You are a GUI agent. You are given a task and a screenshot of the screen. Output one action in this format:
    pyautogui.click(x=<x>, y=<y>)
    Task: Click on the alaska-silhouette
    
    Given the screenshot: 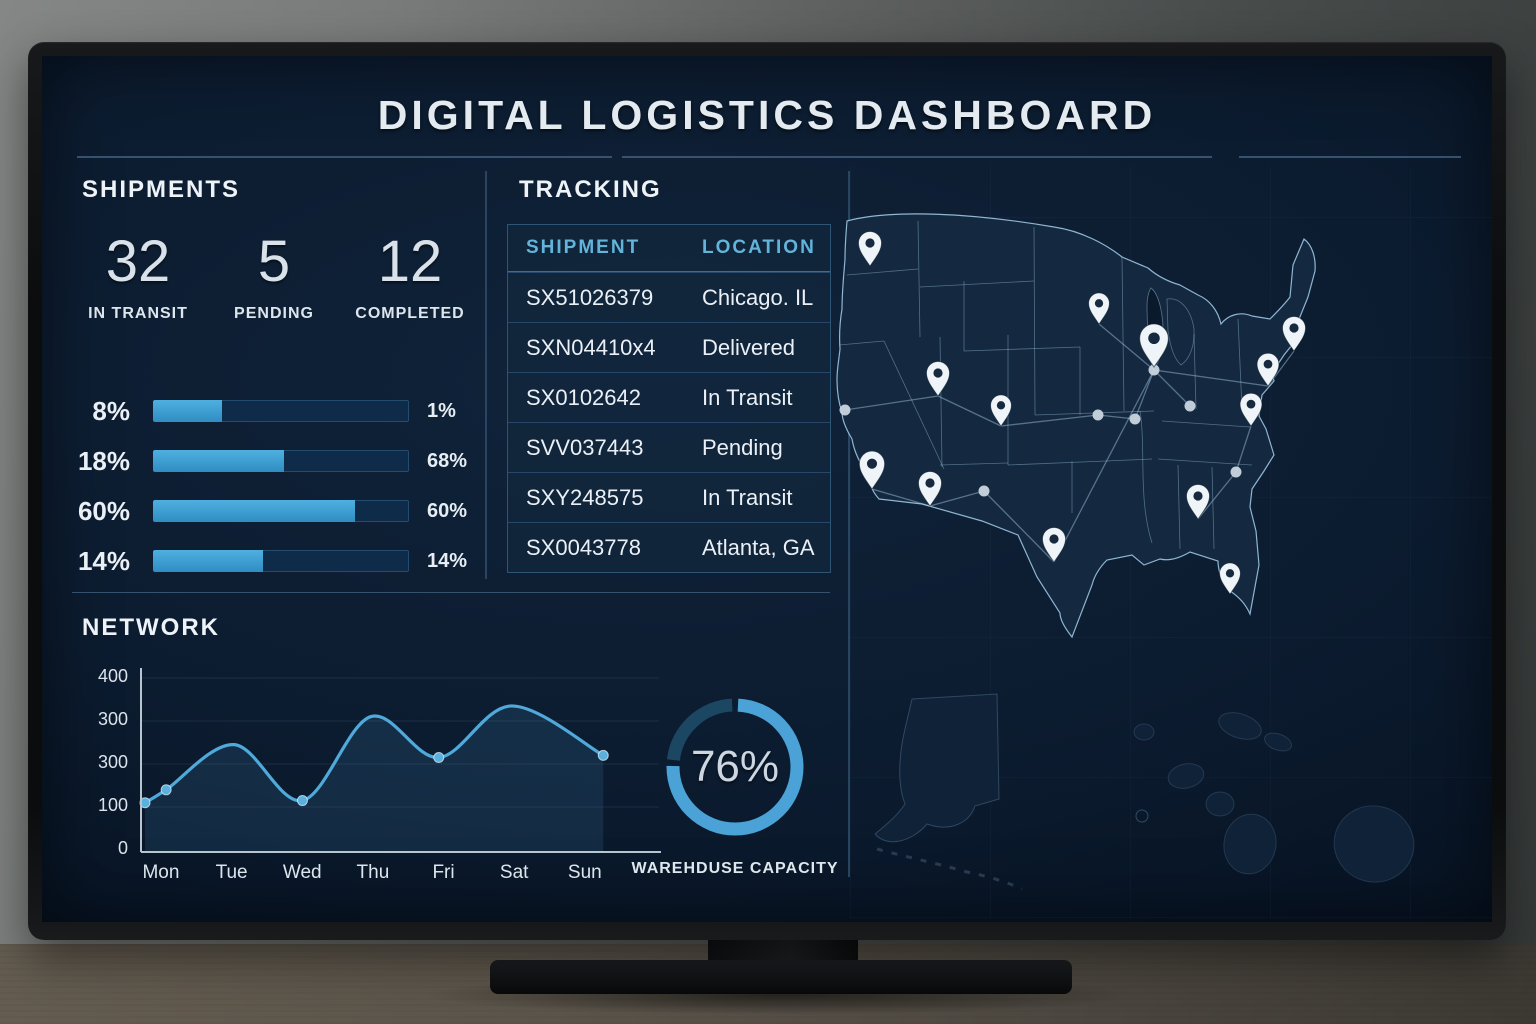 What is the action you would take?
    pyautogui.click(x=948, y=792)
    